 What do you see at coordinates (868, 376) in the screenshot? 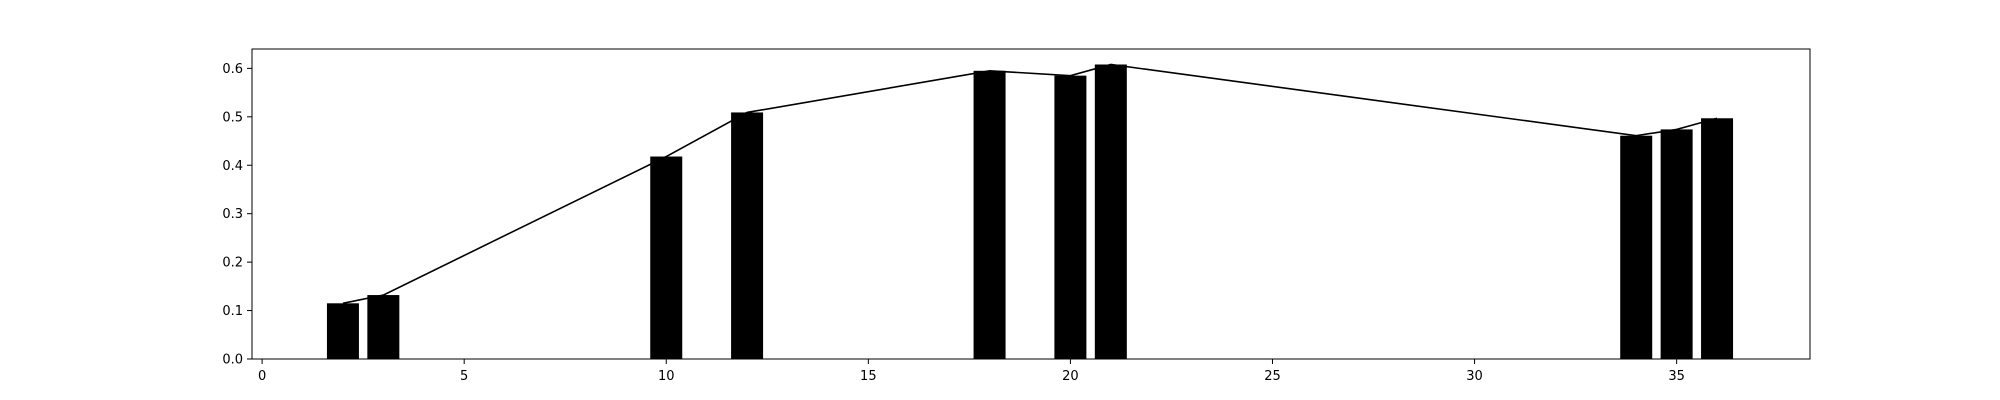
I see `x-tick-label: 15` at bounding box center [868, 376].